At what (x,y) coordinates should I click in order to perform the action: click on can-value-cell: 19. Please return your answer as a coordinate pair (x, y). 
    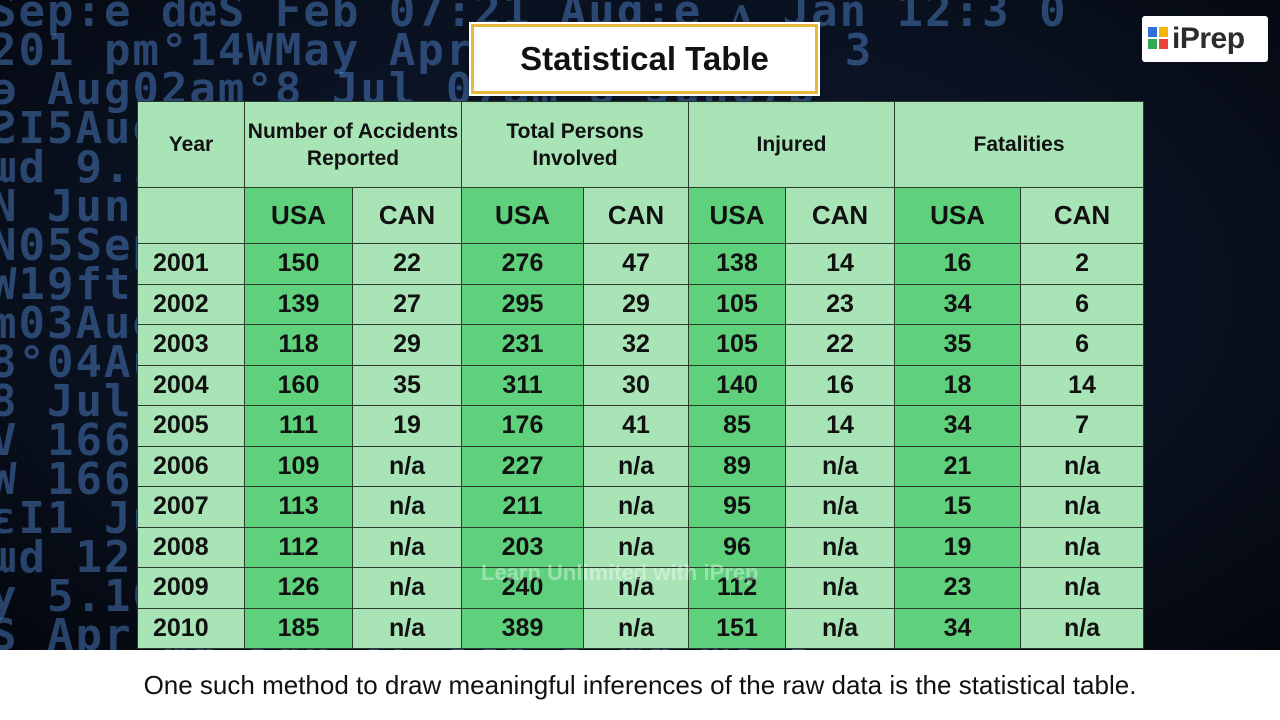
    Looking at the image, I should click on (407, 426).